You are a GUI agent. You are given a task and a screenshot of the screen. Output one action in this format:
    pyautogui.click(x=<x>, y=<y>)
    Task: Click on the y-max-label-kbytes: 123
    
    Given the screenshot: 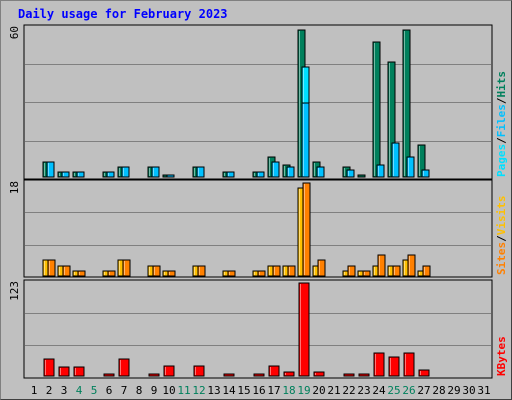 What is the action you would take?
    pyautogui.click(x=14, y=291)
    